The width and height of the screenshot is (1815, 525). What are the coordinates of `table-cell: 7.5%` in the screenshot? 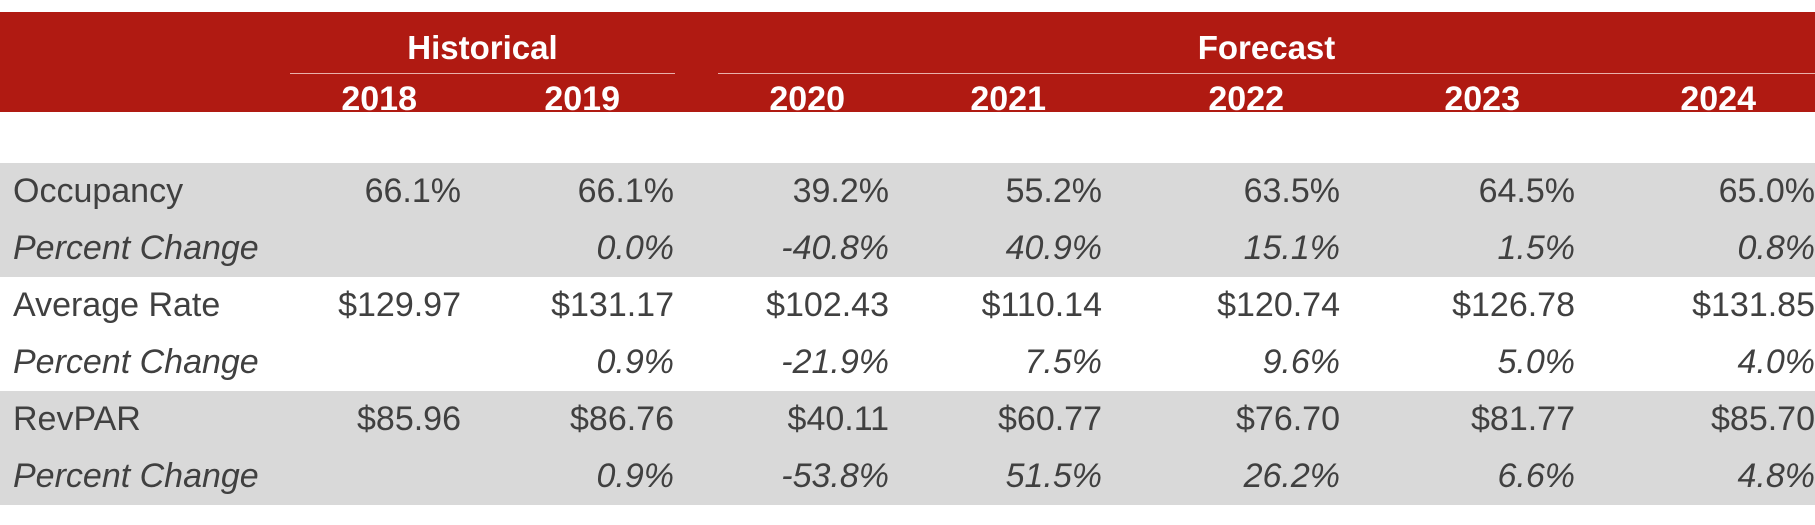 It's located at (1063, 362).